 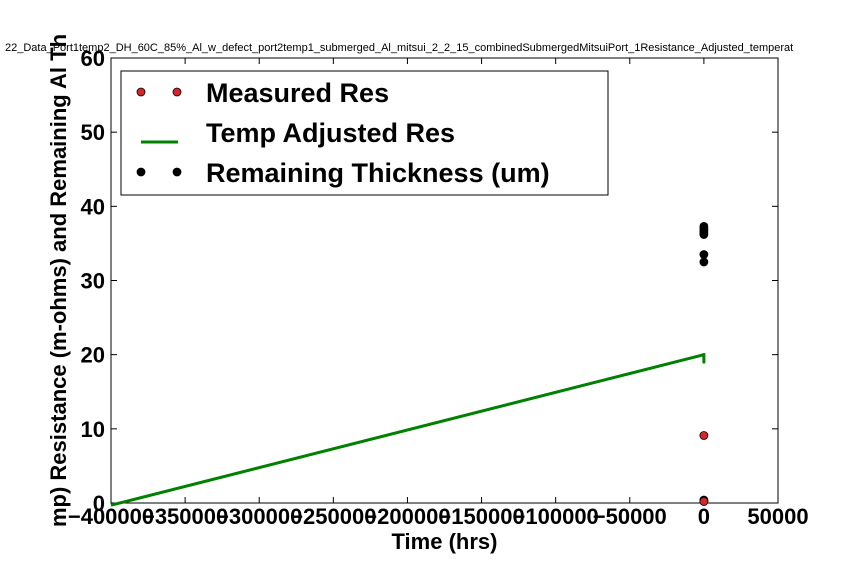 What do you see at coordinates (93, 58) in the screenshot?
I see `y-tick-label: 60` at bounding box center [93, 58].